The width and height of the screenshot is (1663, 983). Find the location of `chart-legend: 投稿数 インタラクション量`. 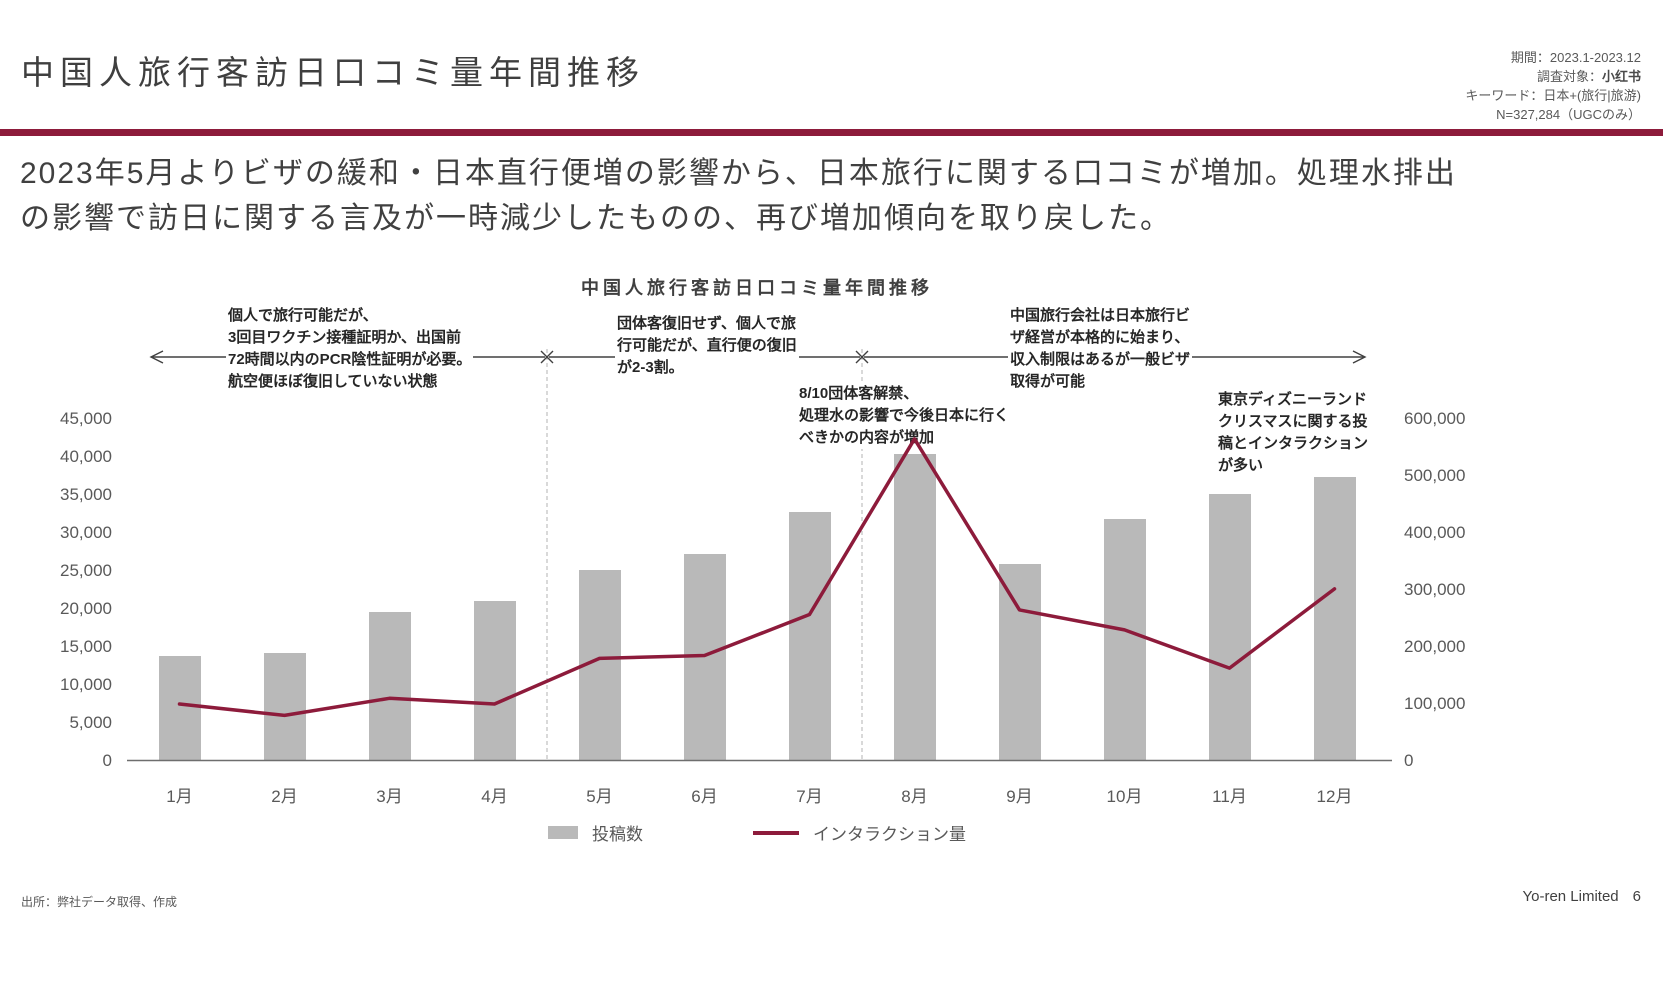

chart-legend: 投稿数 インタラクション量 is located at coordinates (757, 832).